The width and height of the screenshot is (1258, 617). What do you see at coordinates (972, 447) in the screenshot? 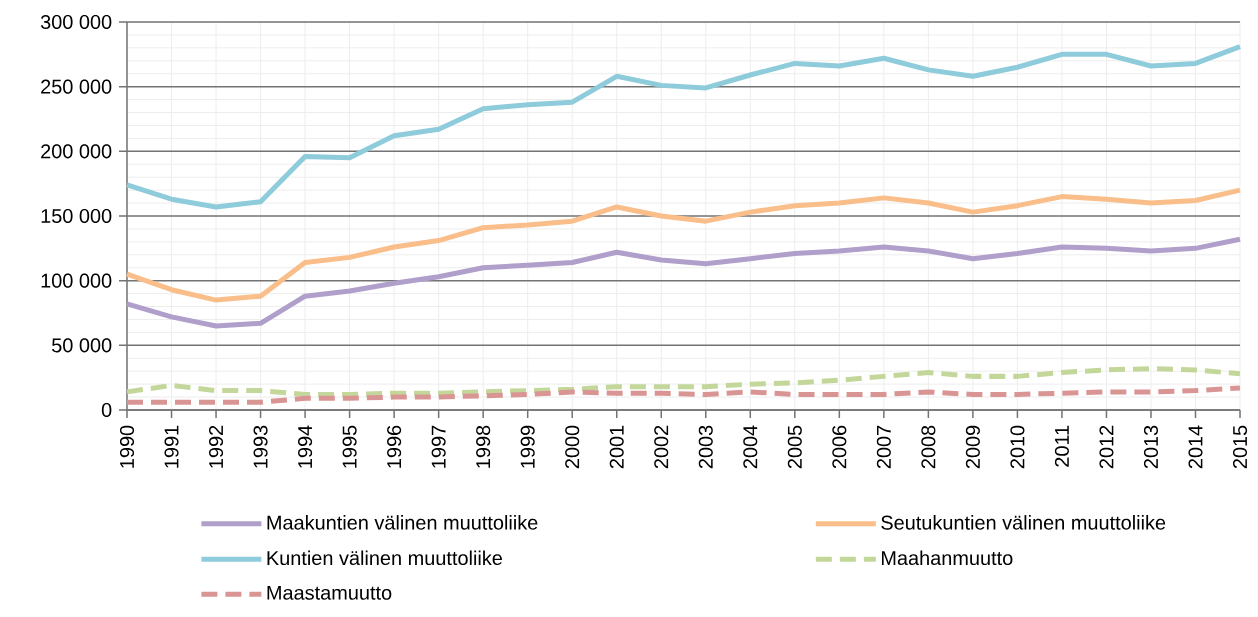
I see `x-tick-label: 2009` at bounding box center [972, 447].